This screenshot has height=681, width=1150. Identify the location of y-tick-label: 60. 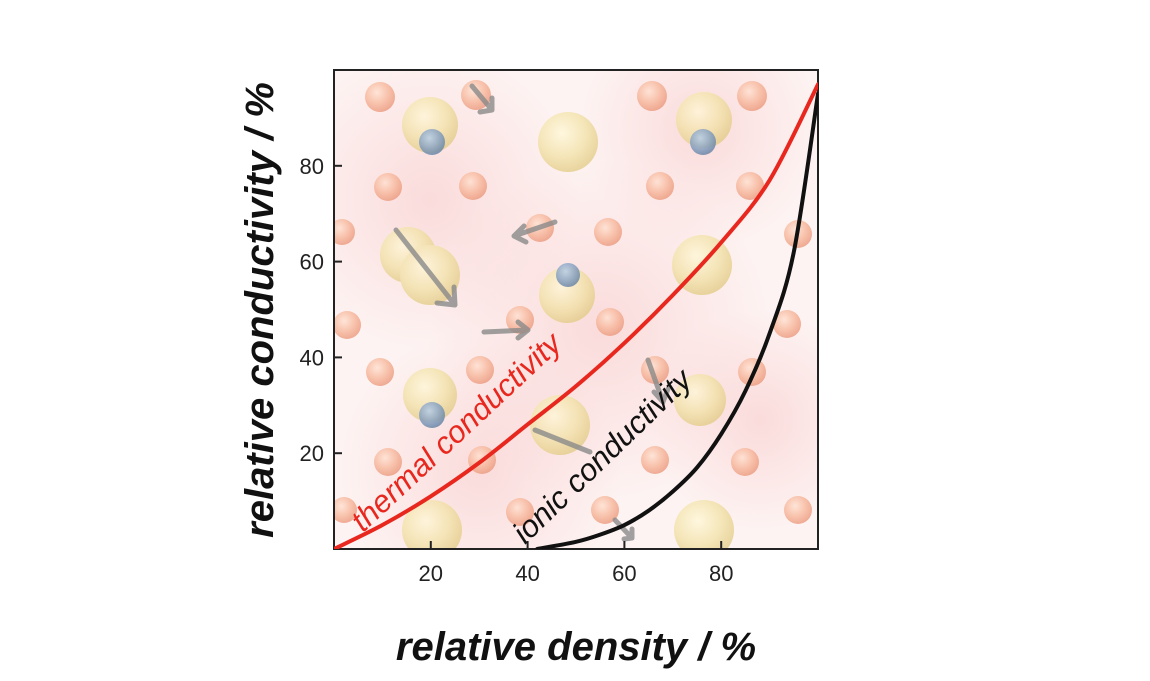
(312, 262).